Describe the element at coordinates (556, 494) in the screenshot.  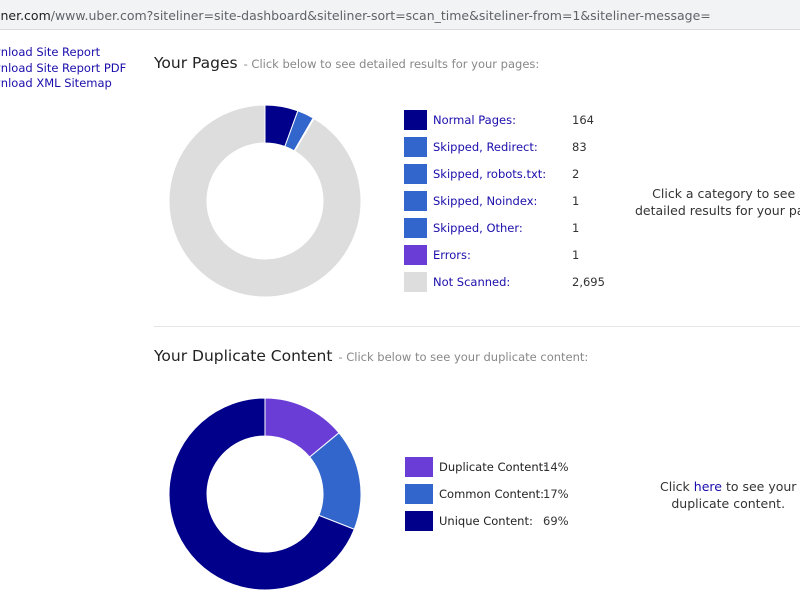
I see `duplicate-legend-value-1: 17%` at that location.